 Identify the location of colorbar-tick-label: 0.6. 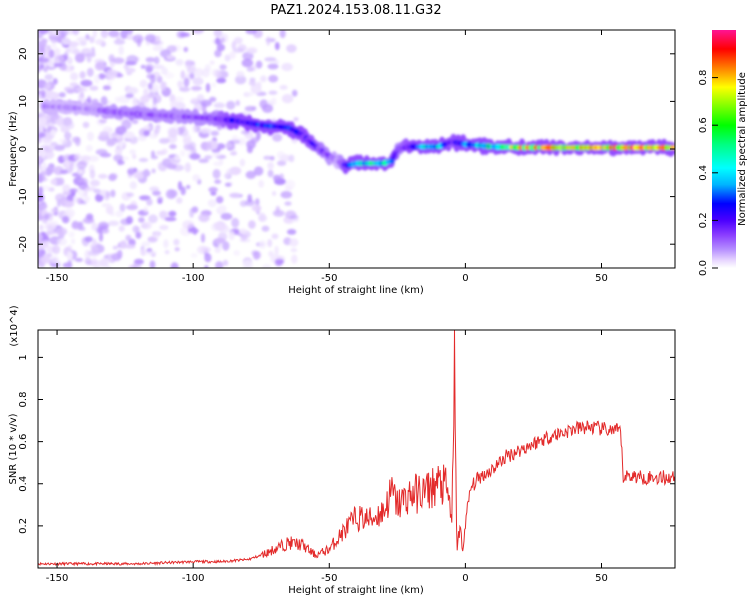
(703, 125).